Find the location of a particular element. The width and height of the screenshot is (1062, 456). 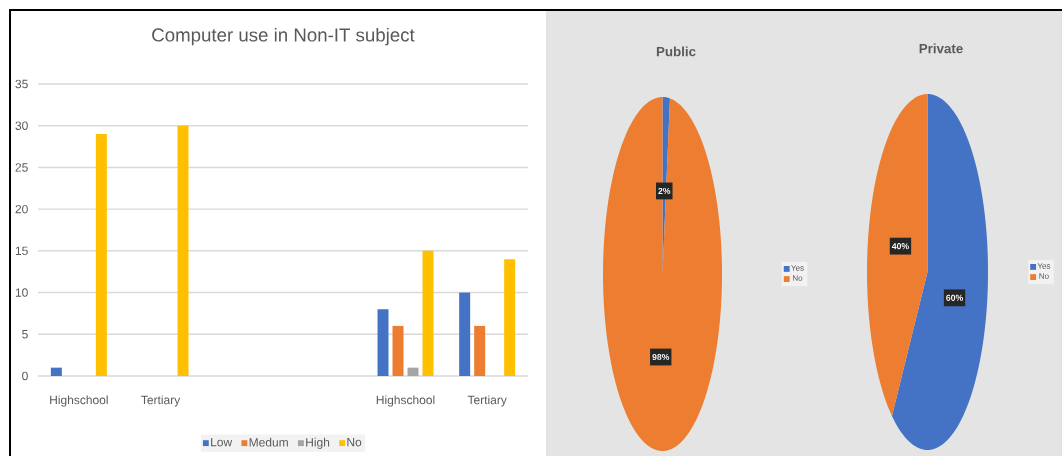

data-label: 98% is located at coordinates (661, 357).